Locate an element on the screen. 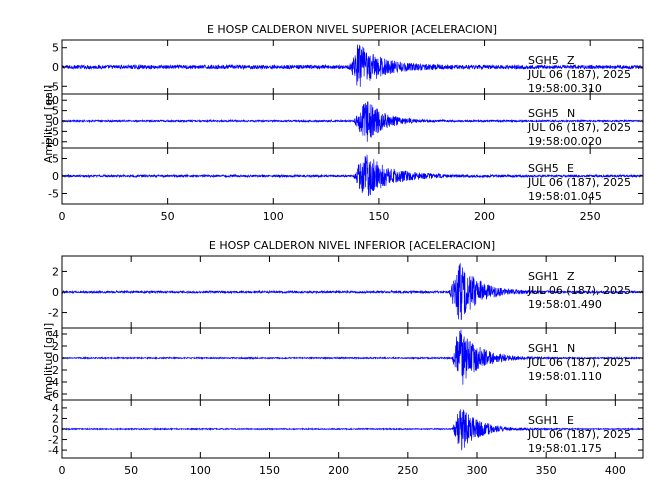 Image resolution: width=650 pixels, height=500 pixels. x-tick-label: 350 is located at coordinates (546, 470).